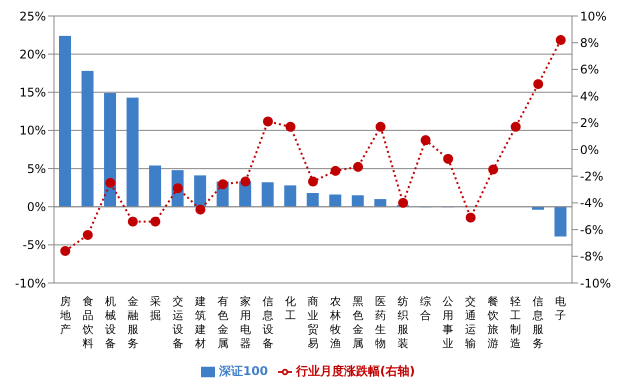 The height and width of the screenshot is (392, 626). I want to click on x-tick-label: 化工, so click(290, 308).